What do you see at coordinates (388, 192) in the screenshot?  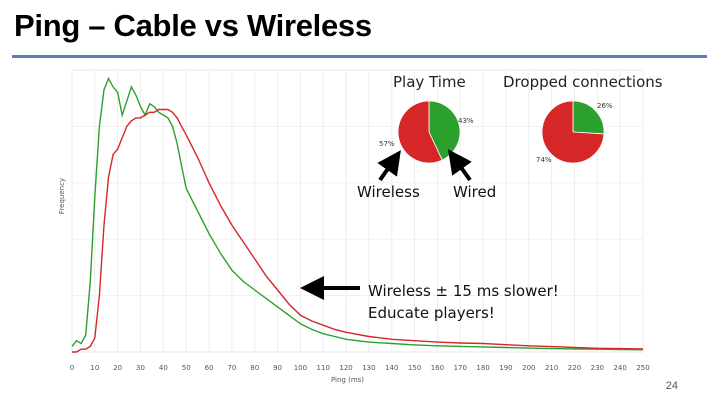 I see `callout-wireless: Wireless` at bounding box center [388, 192].